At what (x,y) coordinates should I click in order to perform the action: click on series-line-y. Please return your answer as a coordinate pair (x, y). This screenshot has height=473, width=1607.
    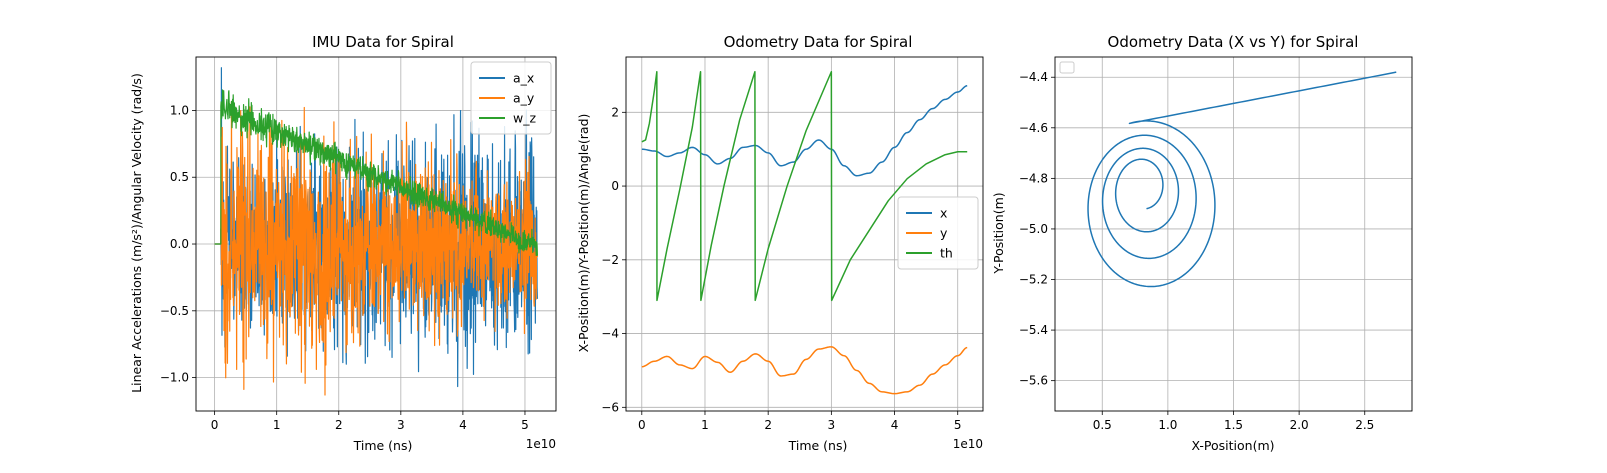
    Looking at the image, I should click on (804, 370).